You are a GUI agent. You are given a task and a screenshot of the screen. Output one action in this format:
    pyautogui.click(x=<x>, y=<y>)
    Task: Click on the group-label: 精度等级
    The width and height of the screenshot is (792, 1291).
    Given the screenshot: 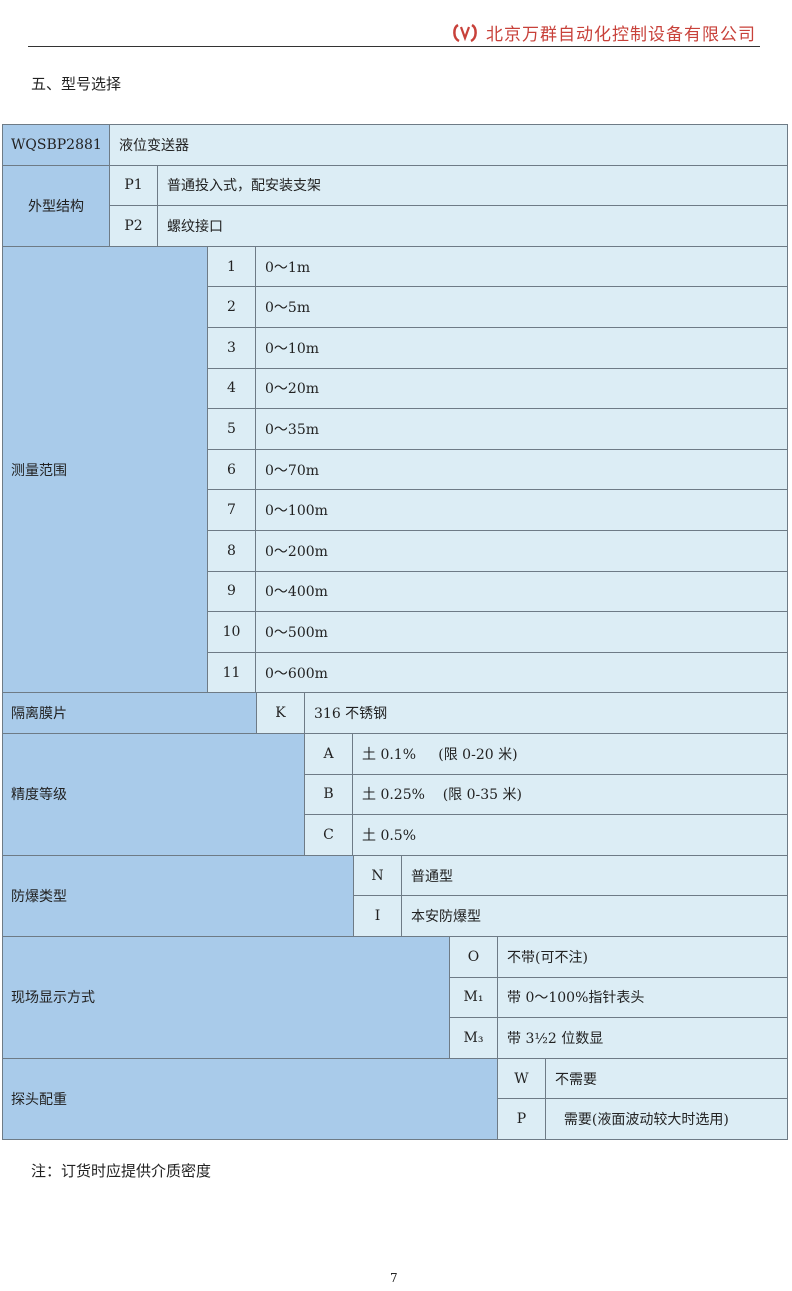 What is the action you would take?
    pyautogui.click(x=153, y=794)
    